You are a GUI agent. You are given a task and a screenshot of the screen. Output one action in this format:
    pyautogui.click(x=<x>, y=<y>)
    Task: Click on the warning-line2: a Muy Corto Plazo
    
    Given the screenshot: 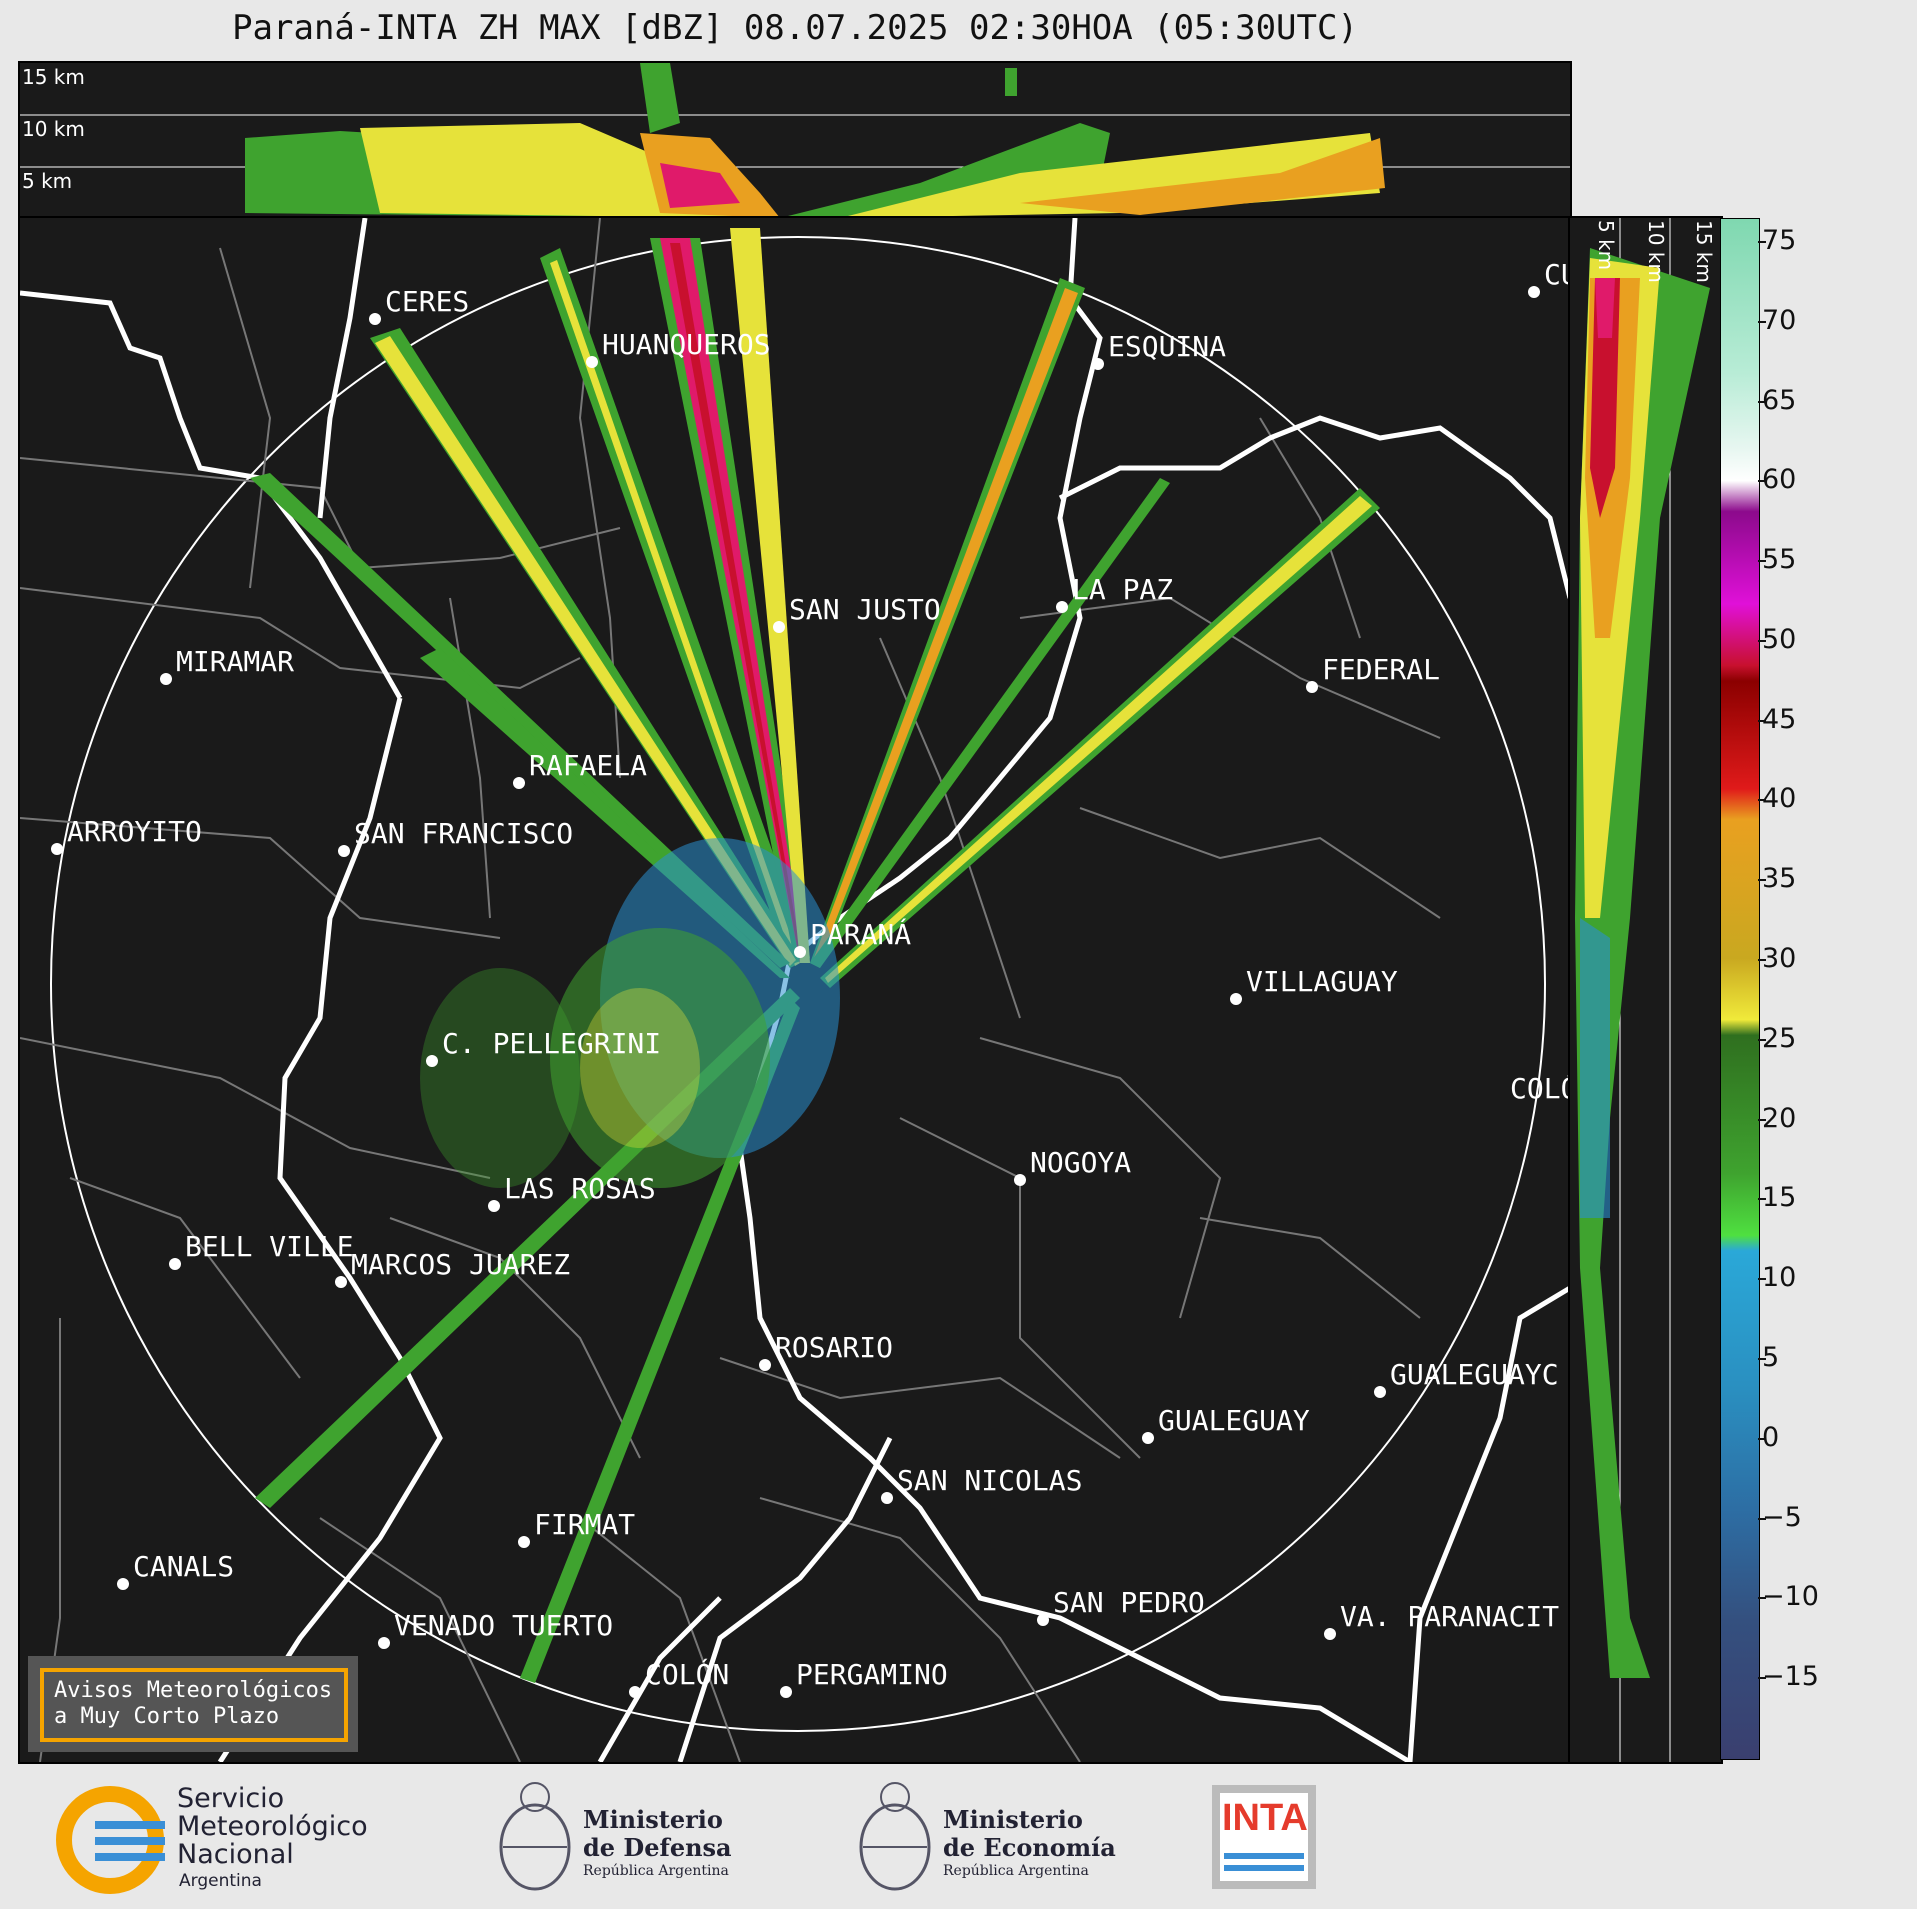 What is the action you would take?
    pyautogui.click(x=167, y=1716)
    